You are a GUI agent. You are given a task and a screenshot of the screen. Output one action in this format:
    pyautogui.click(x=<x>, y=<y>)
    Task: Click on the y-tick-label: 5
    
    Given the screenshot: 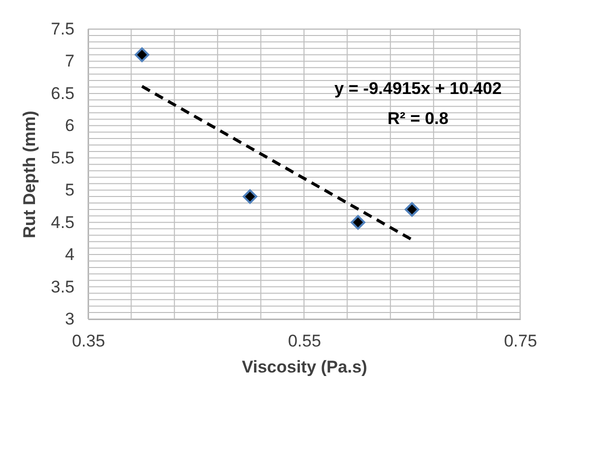 What is the action you would take?
    pyautogui.click(x=69, y=190)
    